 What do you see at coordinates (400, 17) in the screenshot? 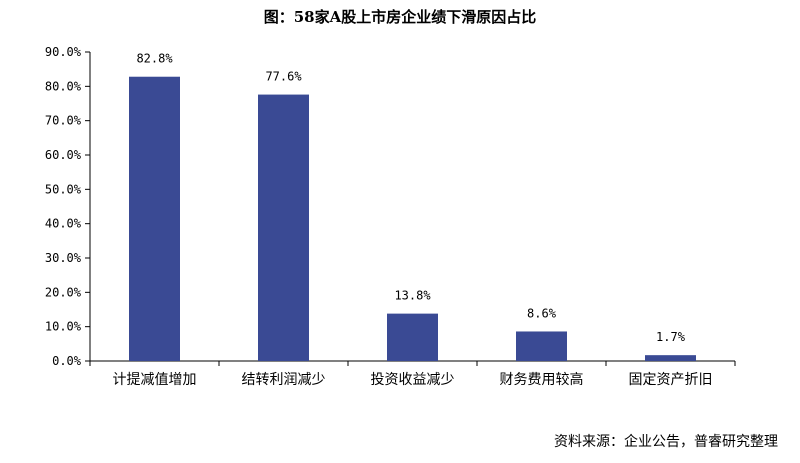
I see `chart-title: 图：58家A股上市房企业绩下滑原因占比` at bounding box center [400, 17].